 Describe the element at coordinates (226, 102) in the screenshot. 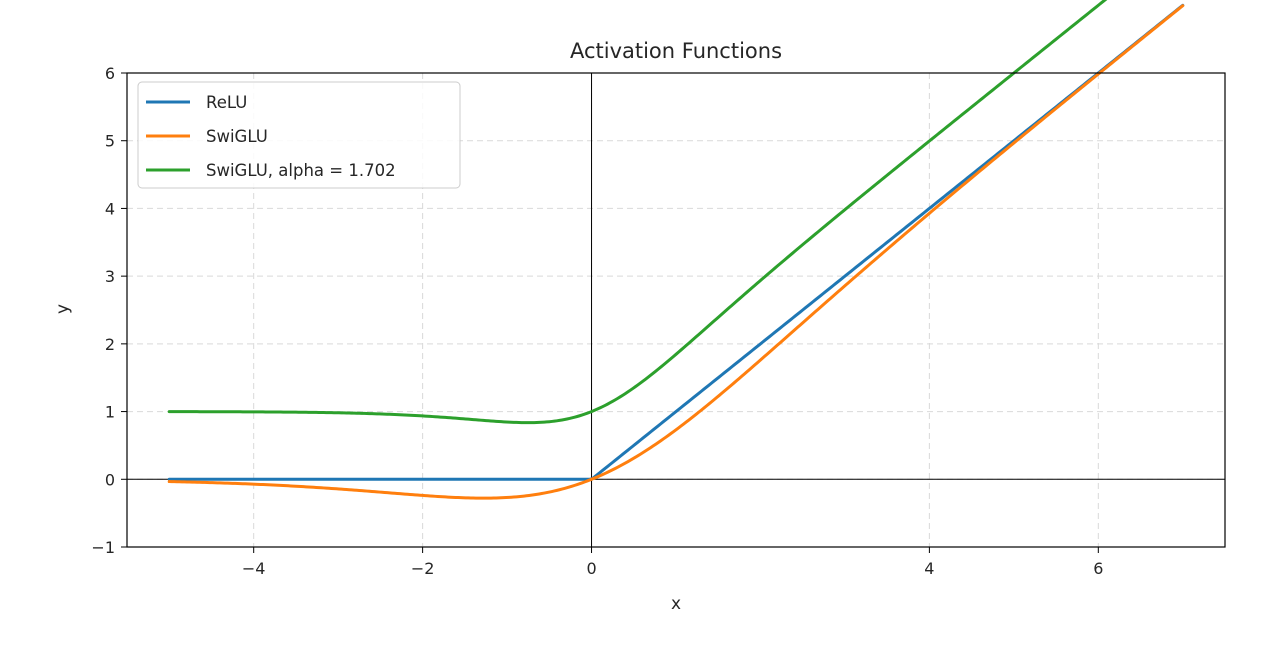

I see `legend-label-relu: ReLU` at that location.